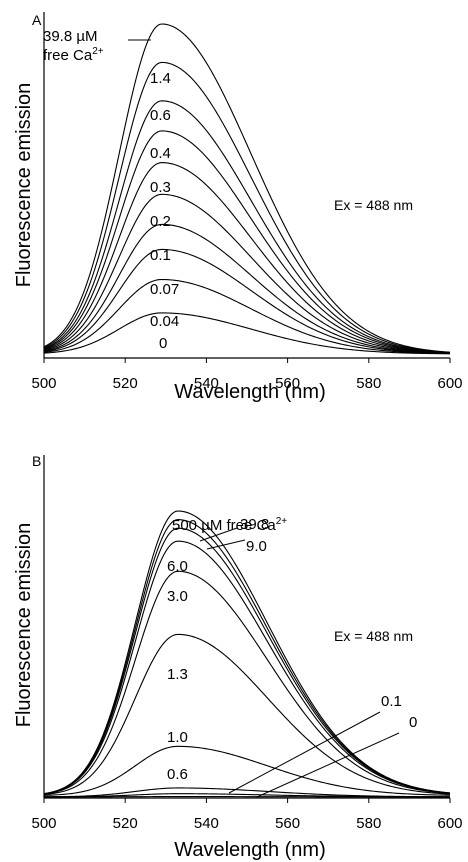  I want to click on panel-b-series-label: 0, so click(413, 722).